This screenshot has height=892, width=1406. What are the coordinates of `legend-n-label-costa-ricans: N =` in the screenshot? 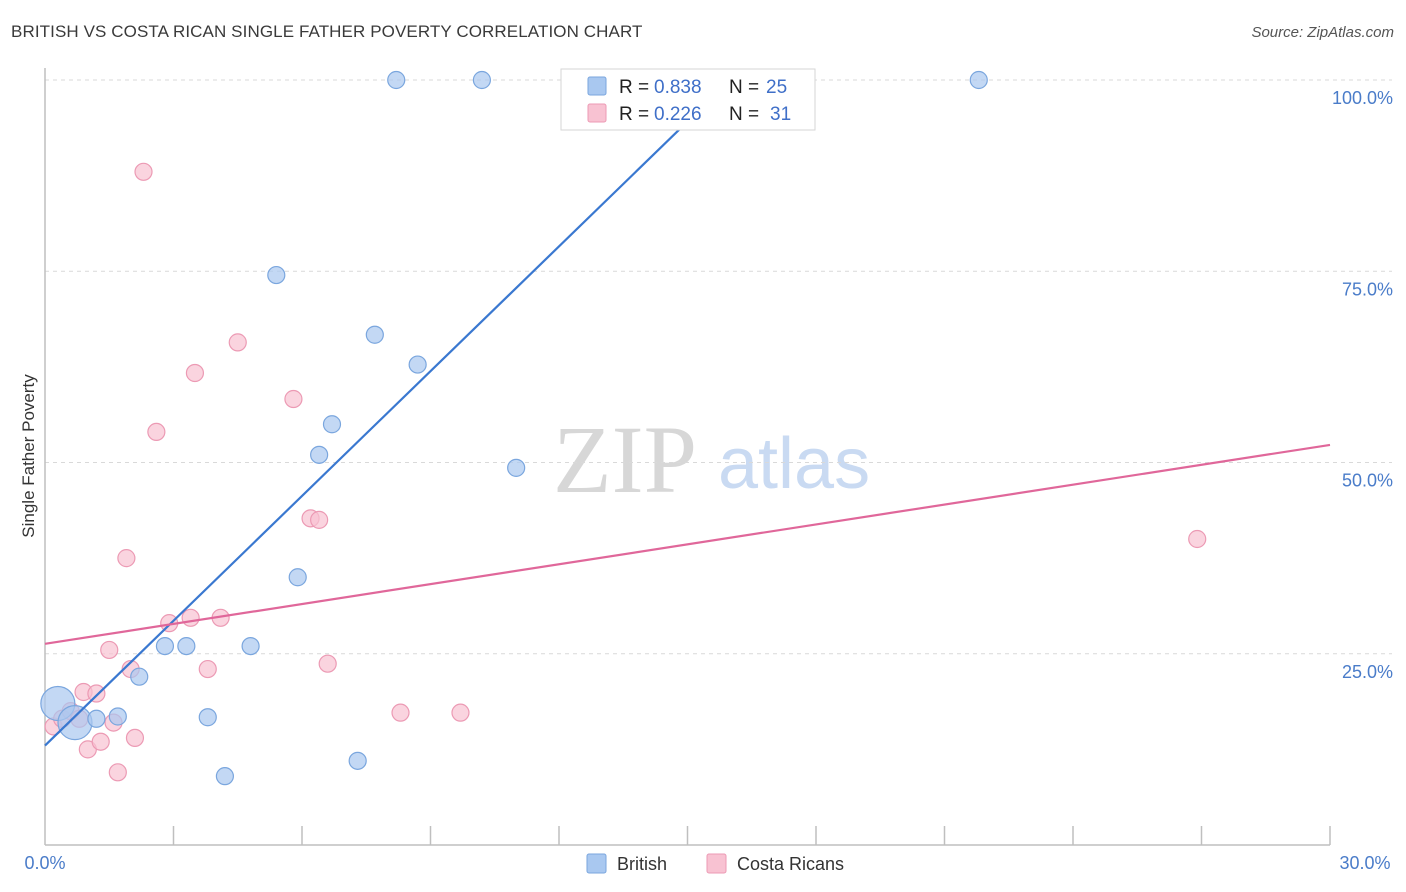 It's located at (744, 114).